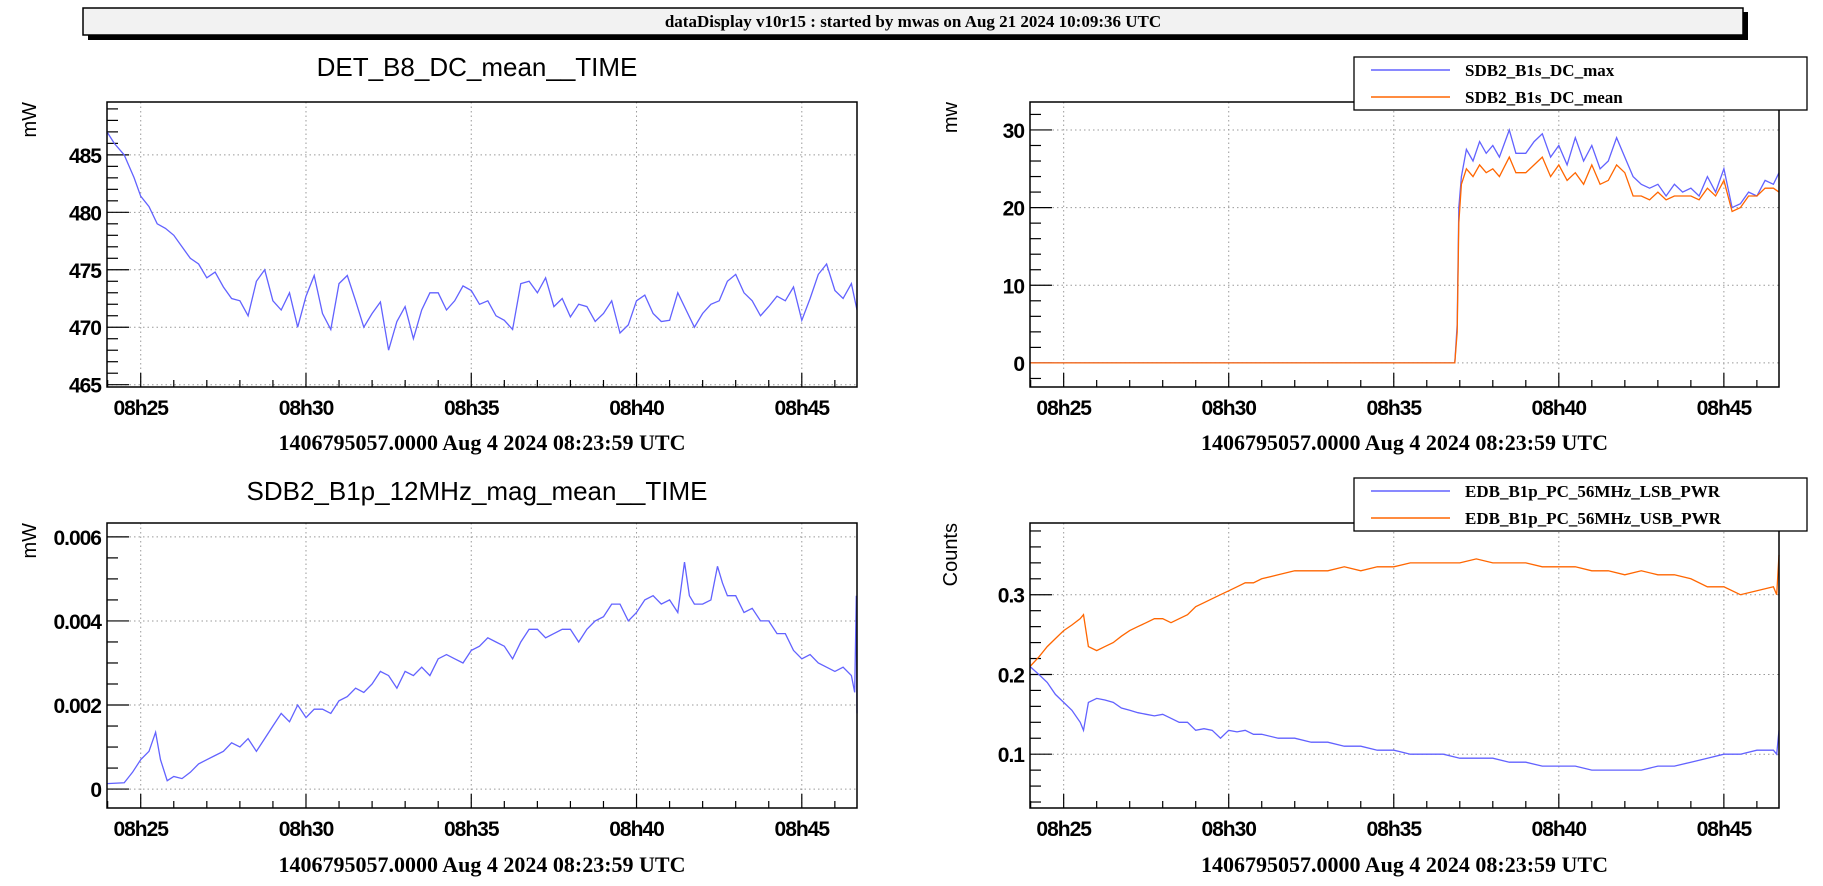 The height and width of the screenshot is (886, 1823). What do you see at coordinates (77, 622) in the screenshot?
I see `y-tick-label: 0.004` at bounding box center [77, 622].